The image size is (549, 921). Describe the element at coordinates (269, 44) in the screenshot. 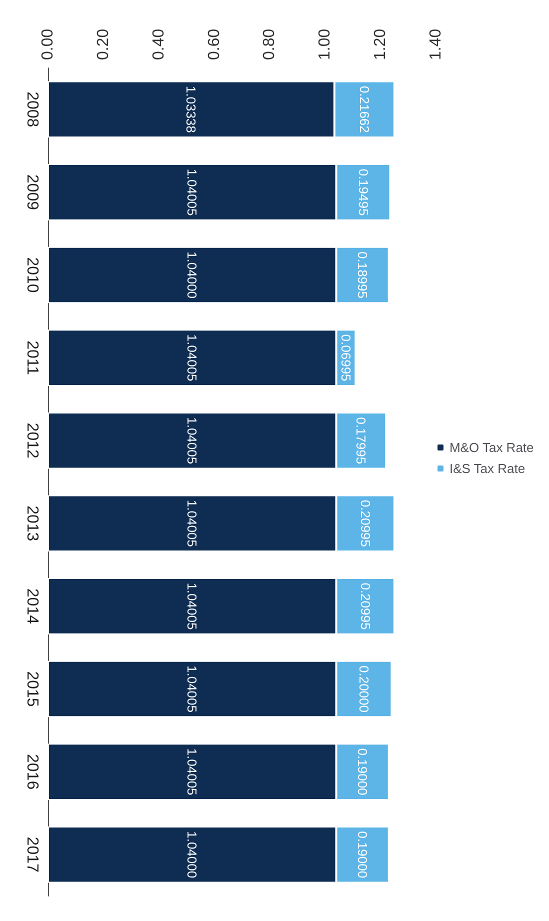

I see `x-tick-label: 0.80` at that location.